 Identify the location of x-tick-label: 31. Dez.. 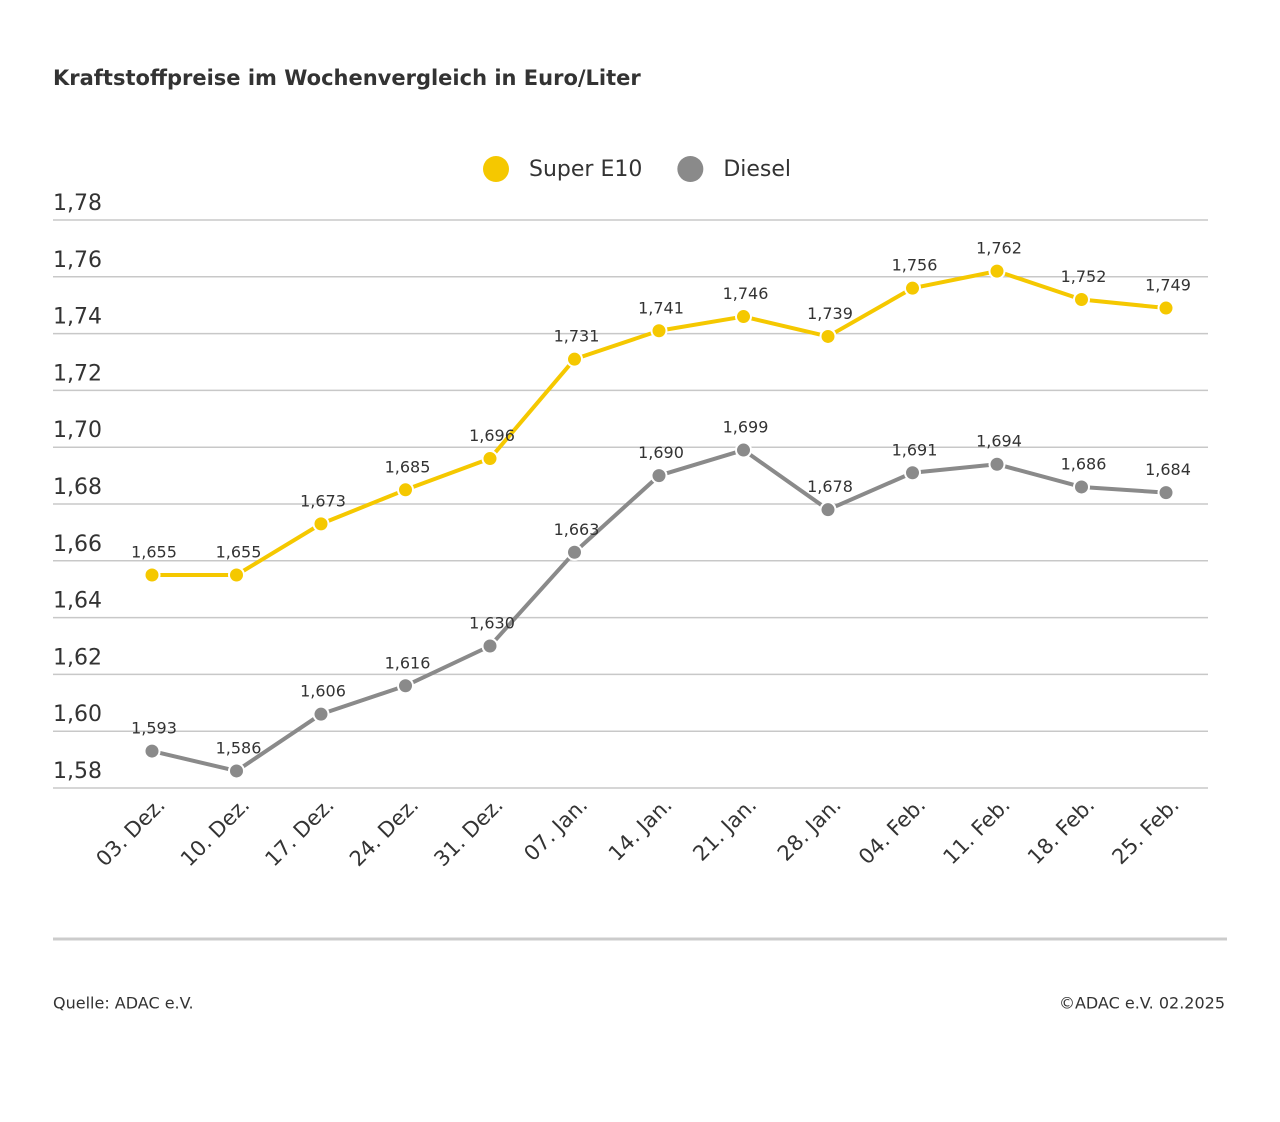
(468, 832).